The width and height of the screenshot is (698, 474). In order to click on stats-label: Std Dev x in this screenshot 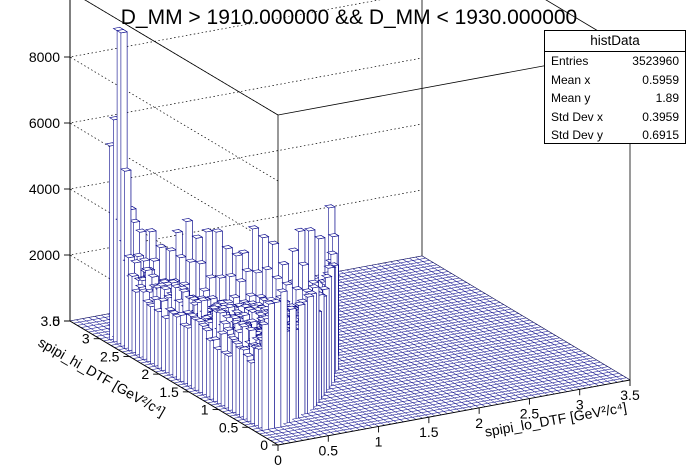, I will do `click(577, 117)`.